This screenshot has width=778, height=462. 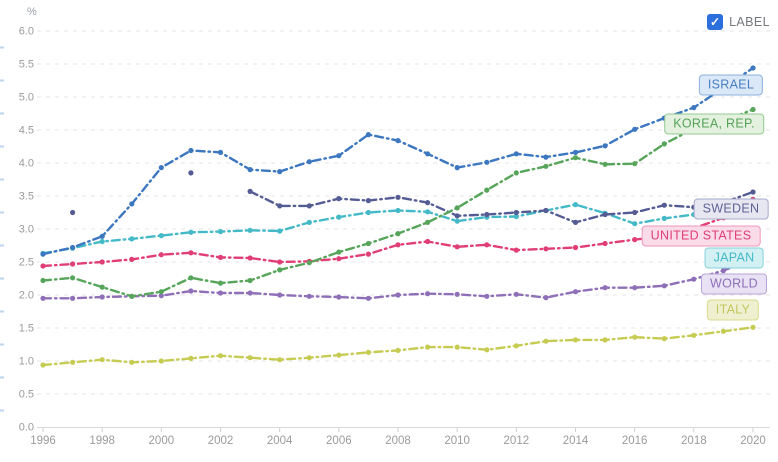 I want to click on series-line-japan, so click(x=398, y=229).